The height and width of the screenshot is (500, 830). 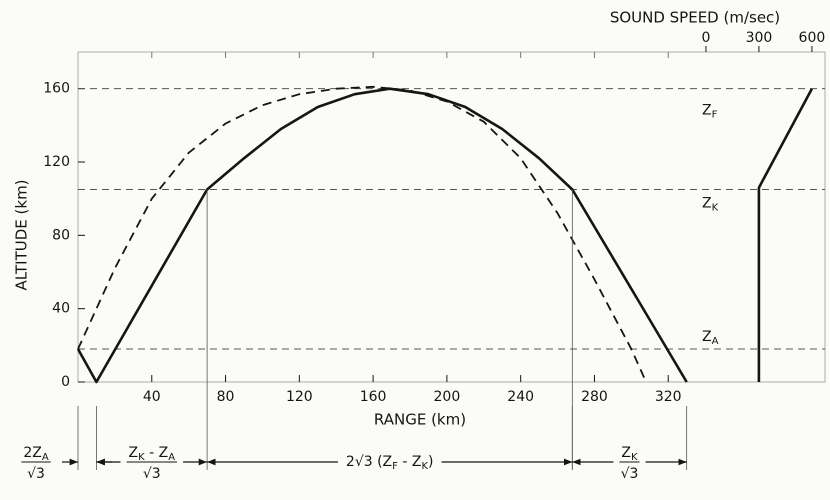 I want to click on y-tick-label: 0, so click(x=65, y=382).